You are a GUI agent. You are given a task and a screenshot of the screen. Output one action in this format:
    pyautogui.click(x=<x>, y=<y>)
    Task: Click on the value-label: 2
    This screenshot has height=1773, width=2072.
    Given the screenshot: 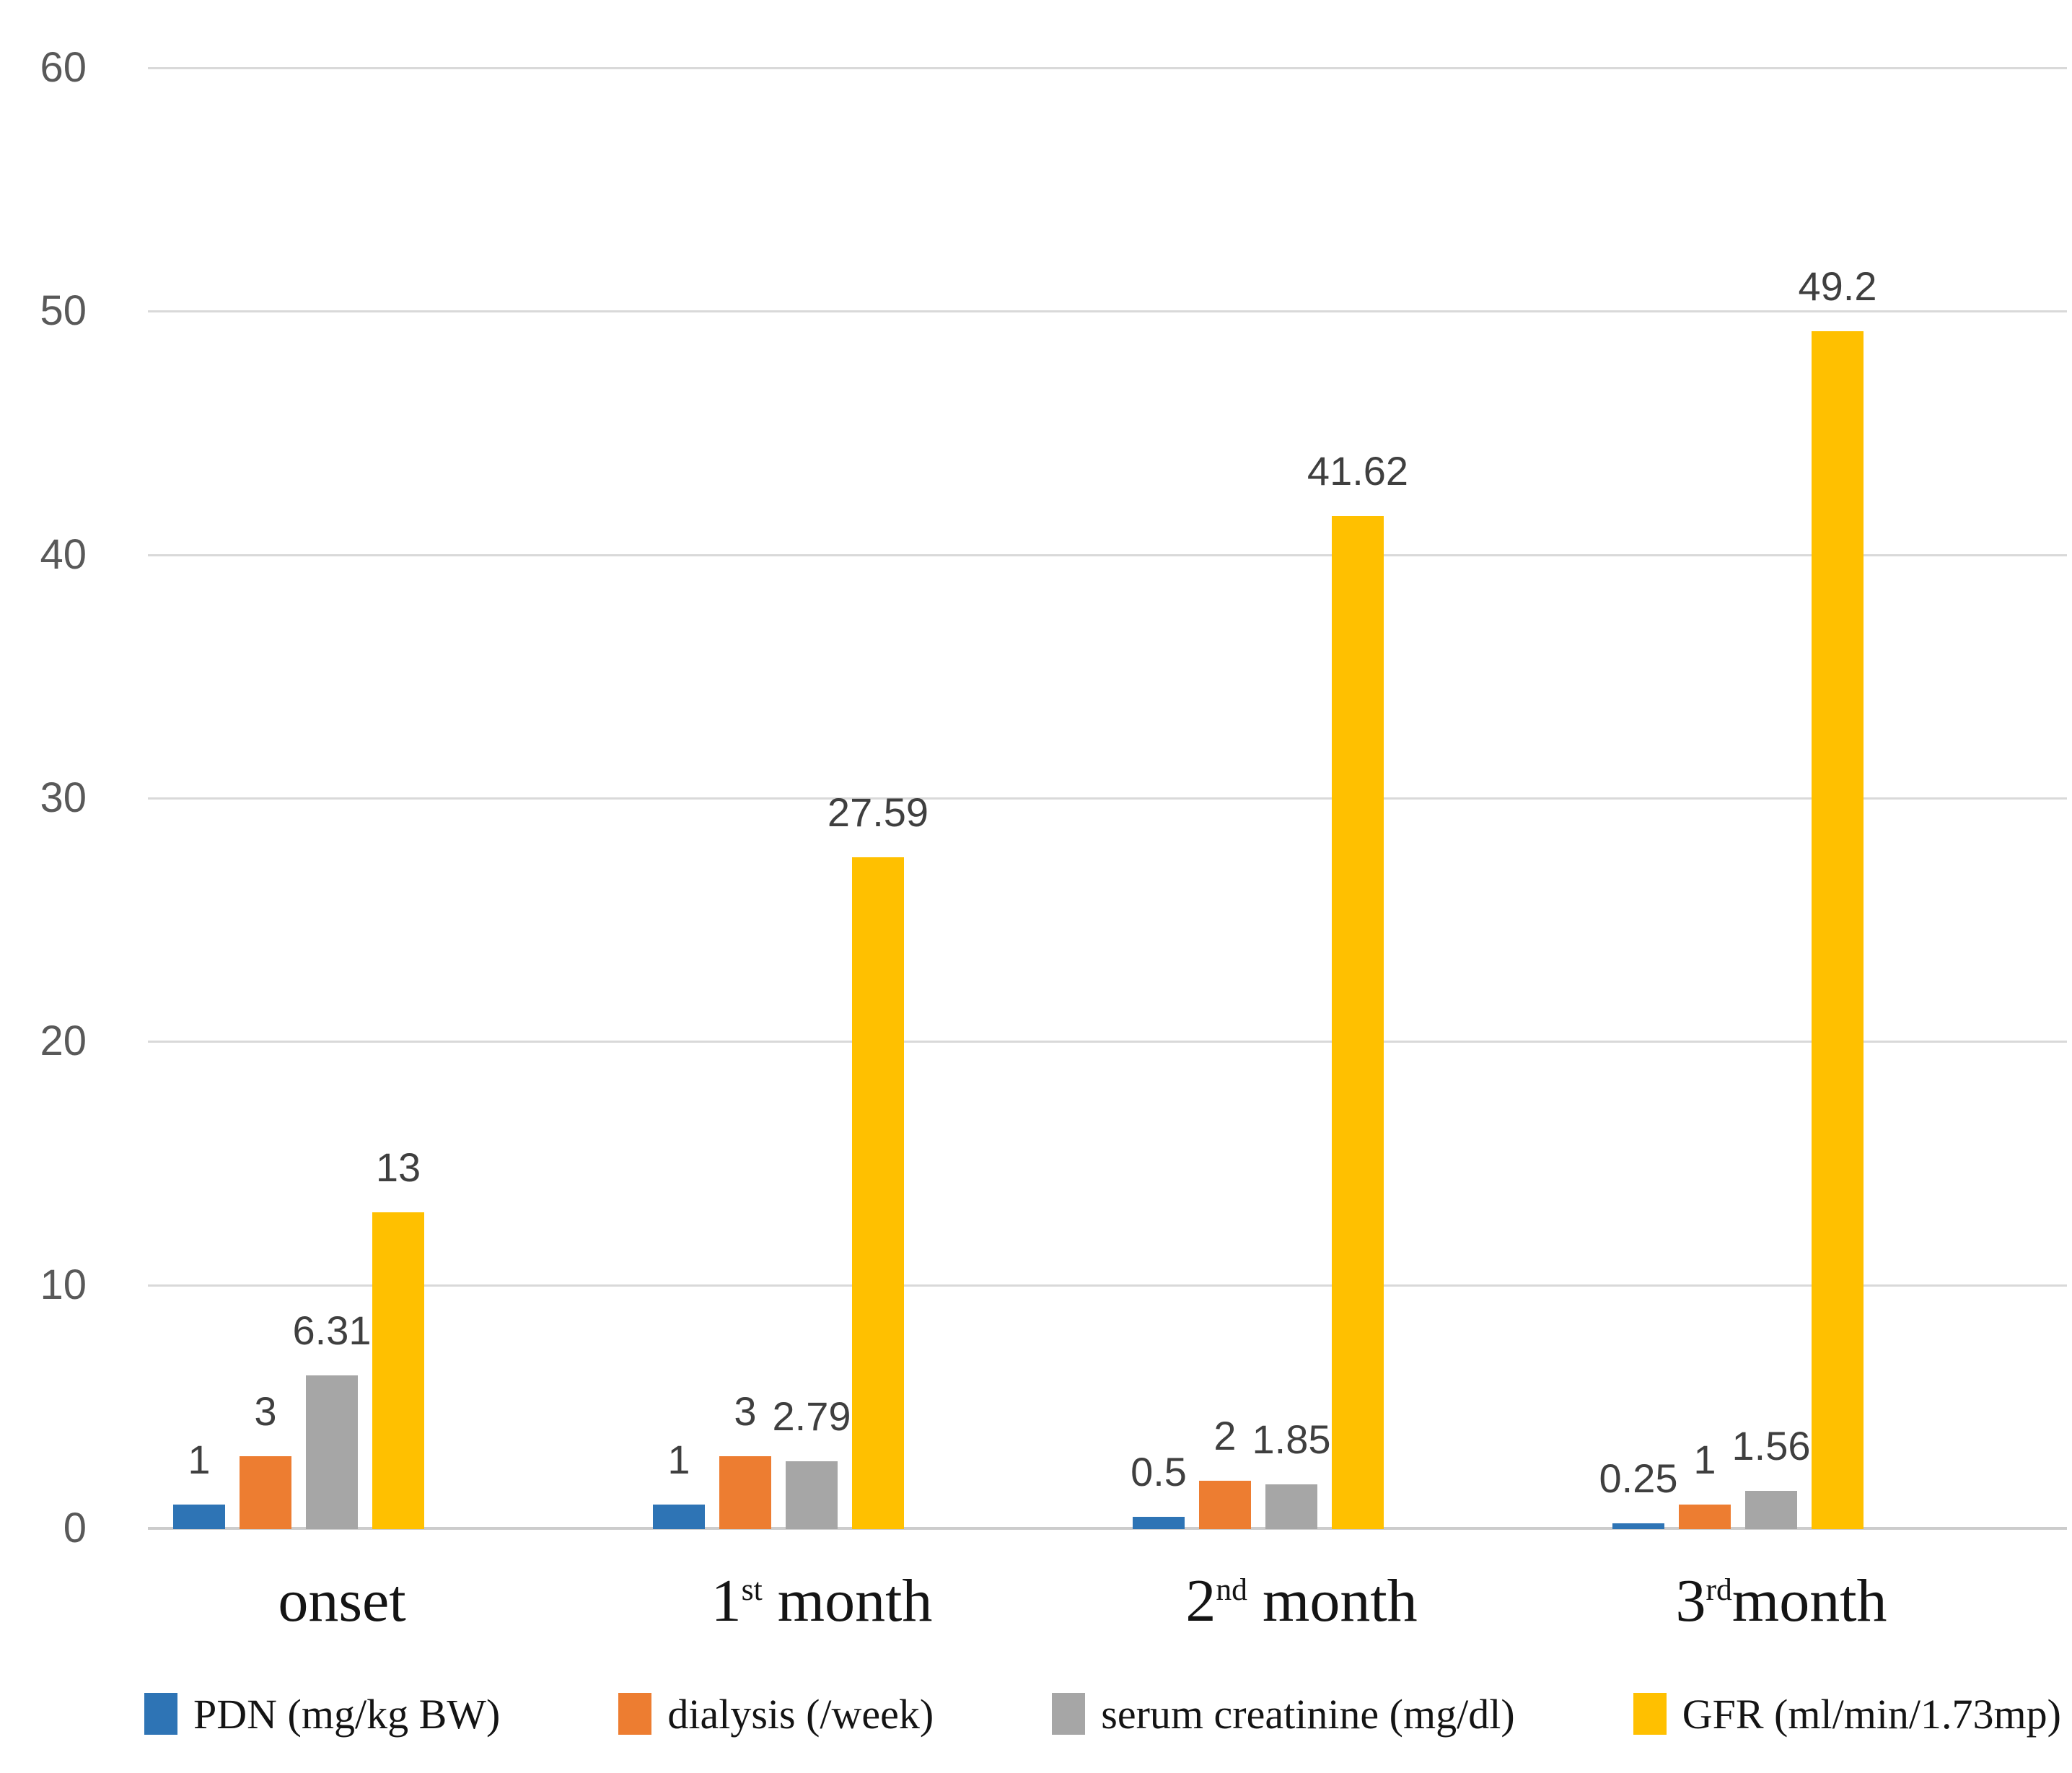 What is the action you would take?
    pyautogui.click(x=1225, y=1435)
    